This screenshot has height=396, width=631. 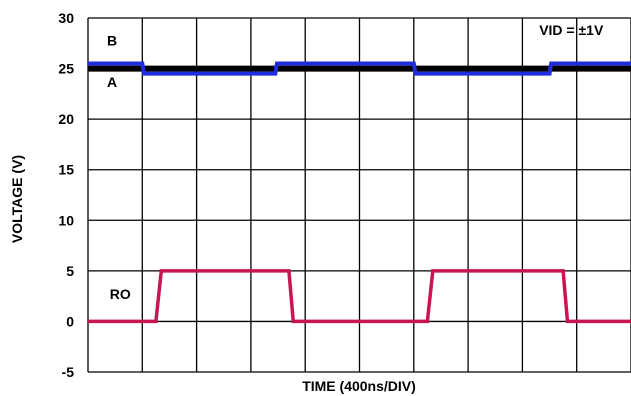 What do you see at coordinates (112, 82) in the screenshot?
I see `annotation-label: A` at bounding box center [112, 82].